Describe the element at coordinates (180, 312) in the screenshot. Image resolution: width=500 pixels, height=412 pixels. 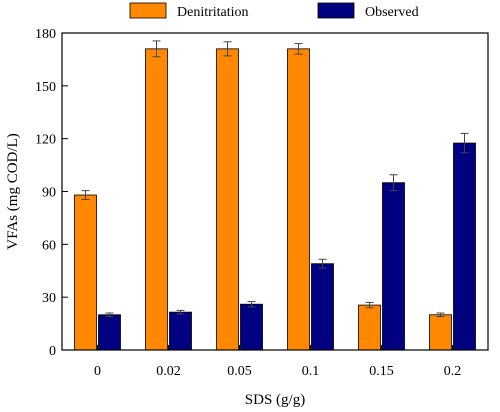
I see `error-bar-observed-0.02` at that location.